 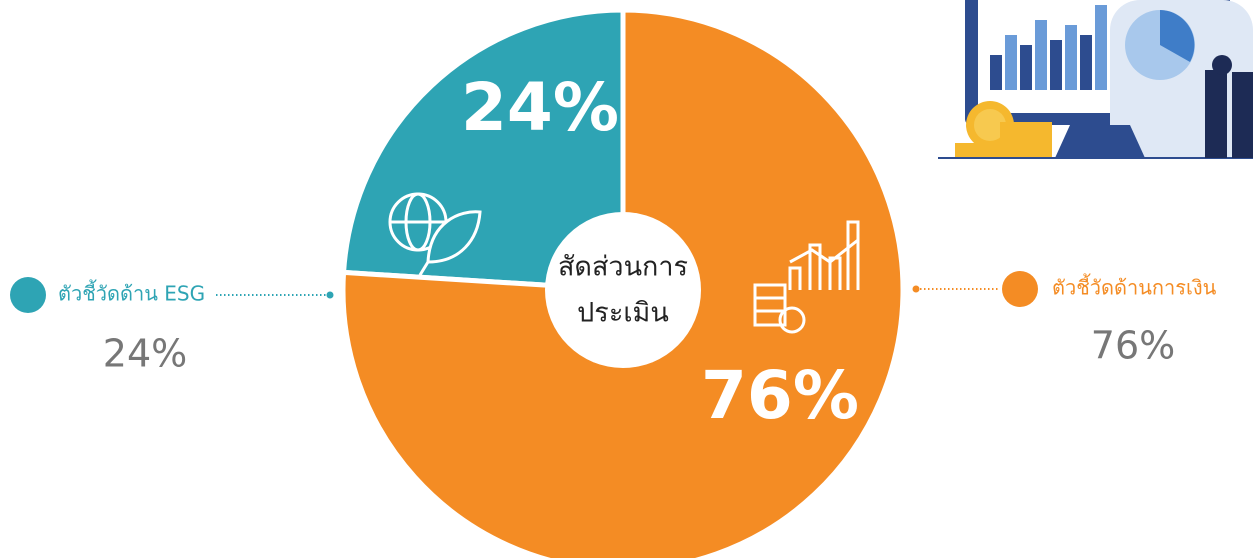 I want to click on trend, so click(x=824, y=251).